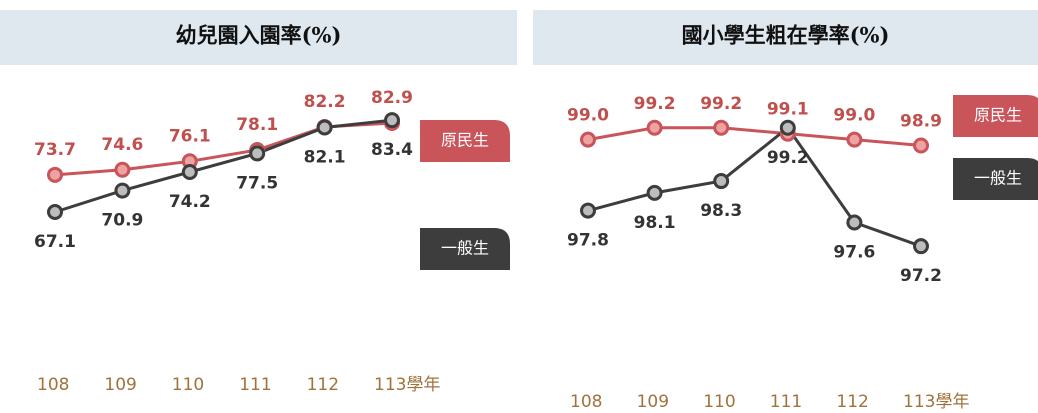  I want to click on data-label: 82.9, so click(392, 98).